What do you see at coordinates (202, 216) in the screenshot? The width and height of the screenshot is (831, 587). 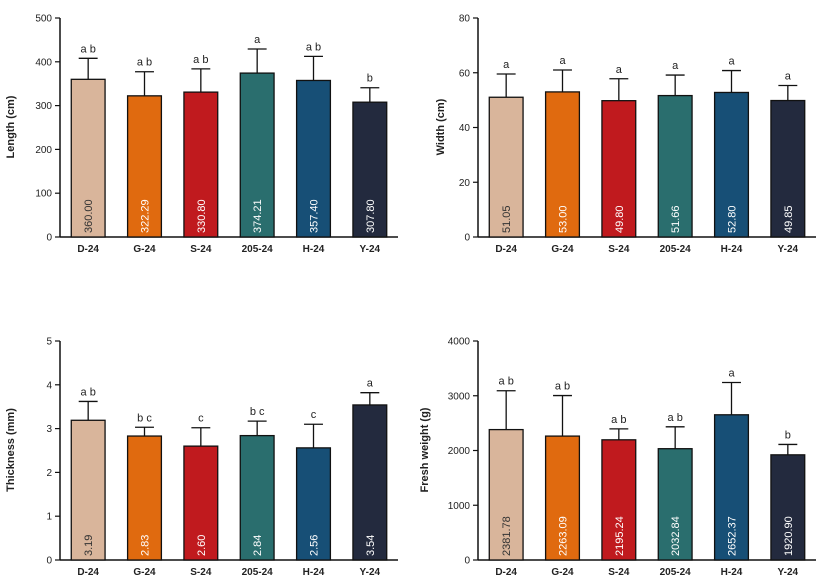 I see `bar-value-label: 330.80` at bounding box center [202, 216].